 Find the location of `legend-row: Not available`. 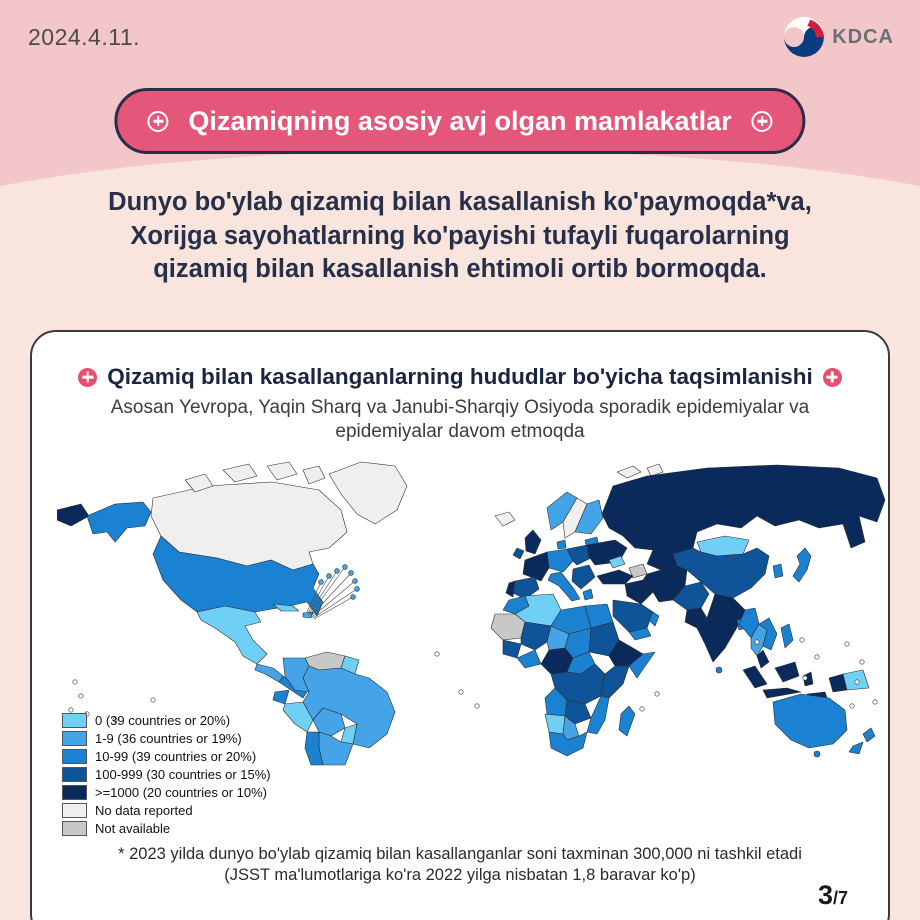

legend-row: Not available is located at coordinates (166, 828).